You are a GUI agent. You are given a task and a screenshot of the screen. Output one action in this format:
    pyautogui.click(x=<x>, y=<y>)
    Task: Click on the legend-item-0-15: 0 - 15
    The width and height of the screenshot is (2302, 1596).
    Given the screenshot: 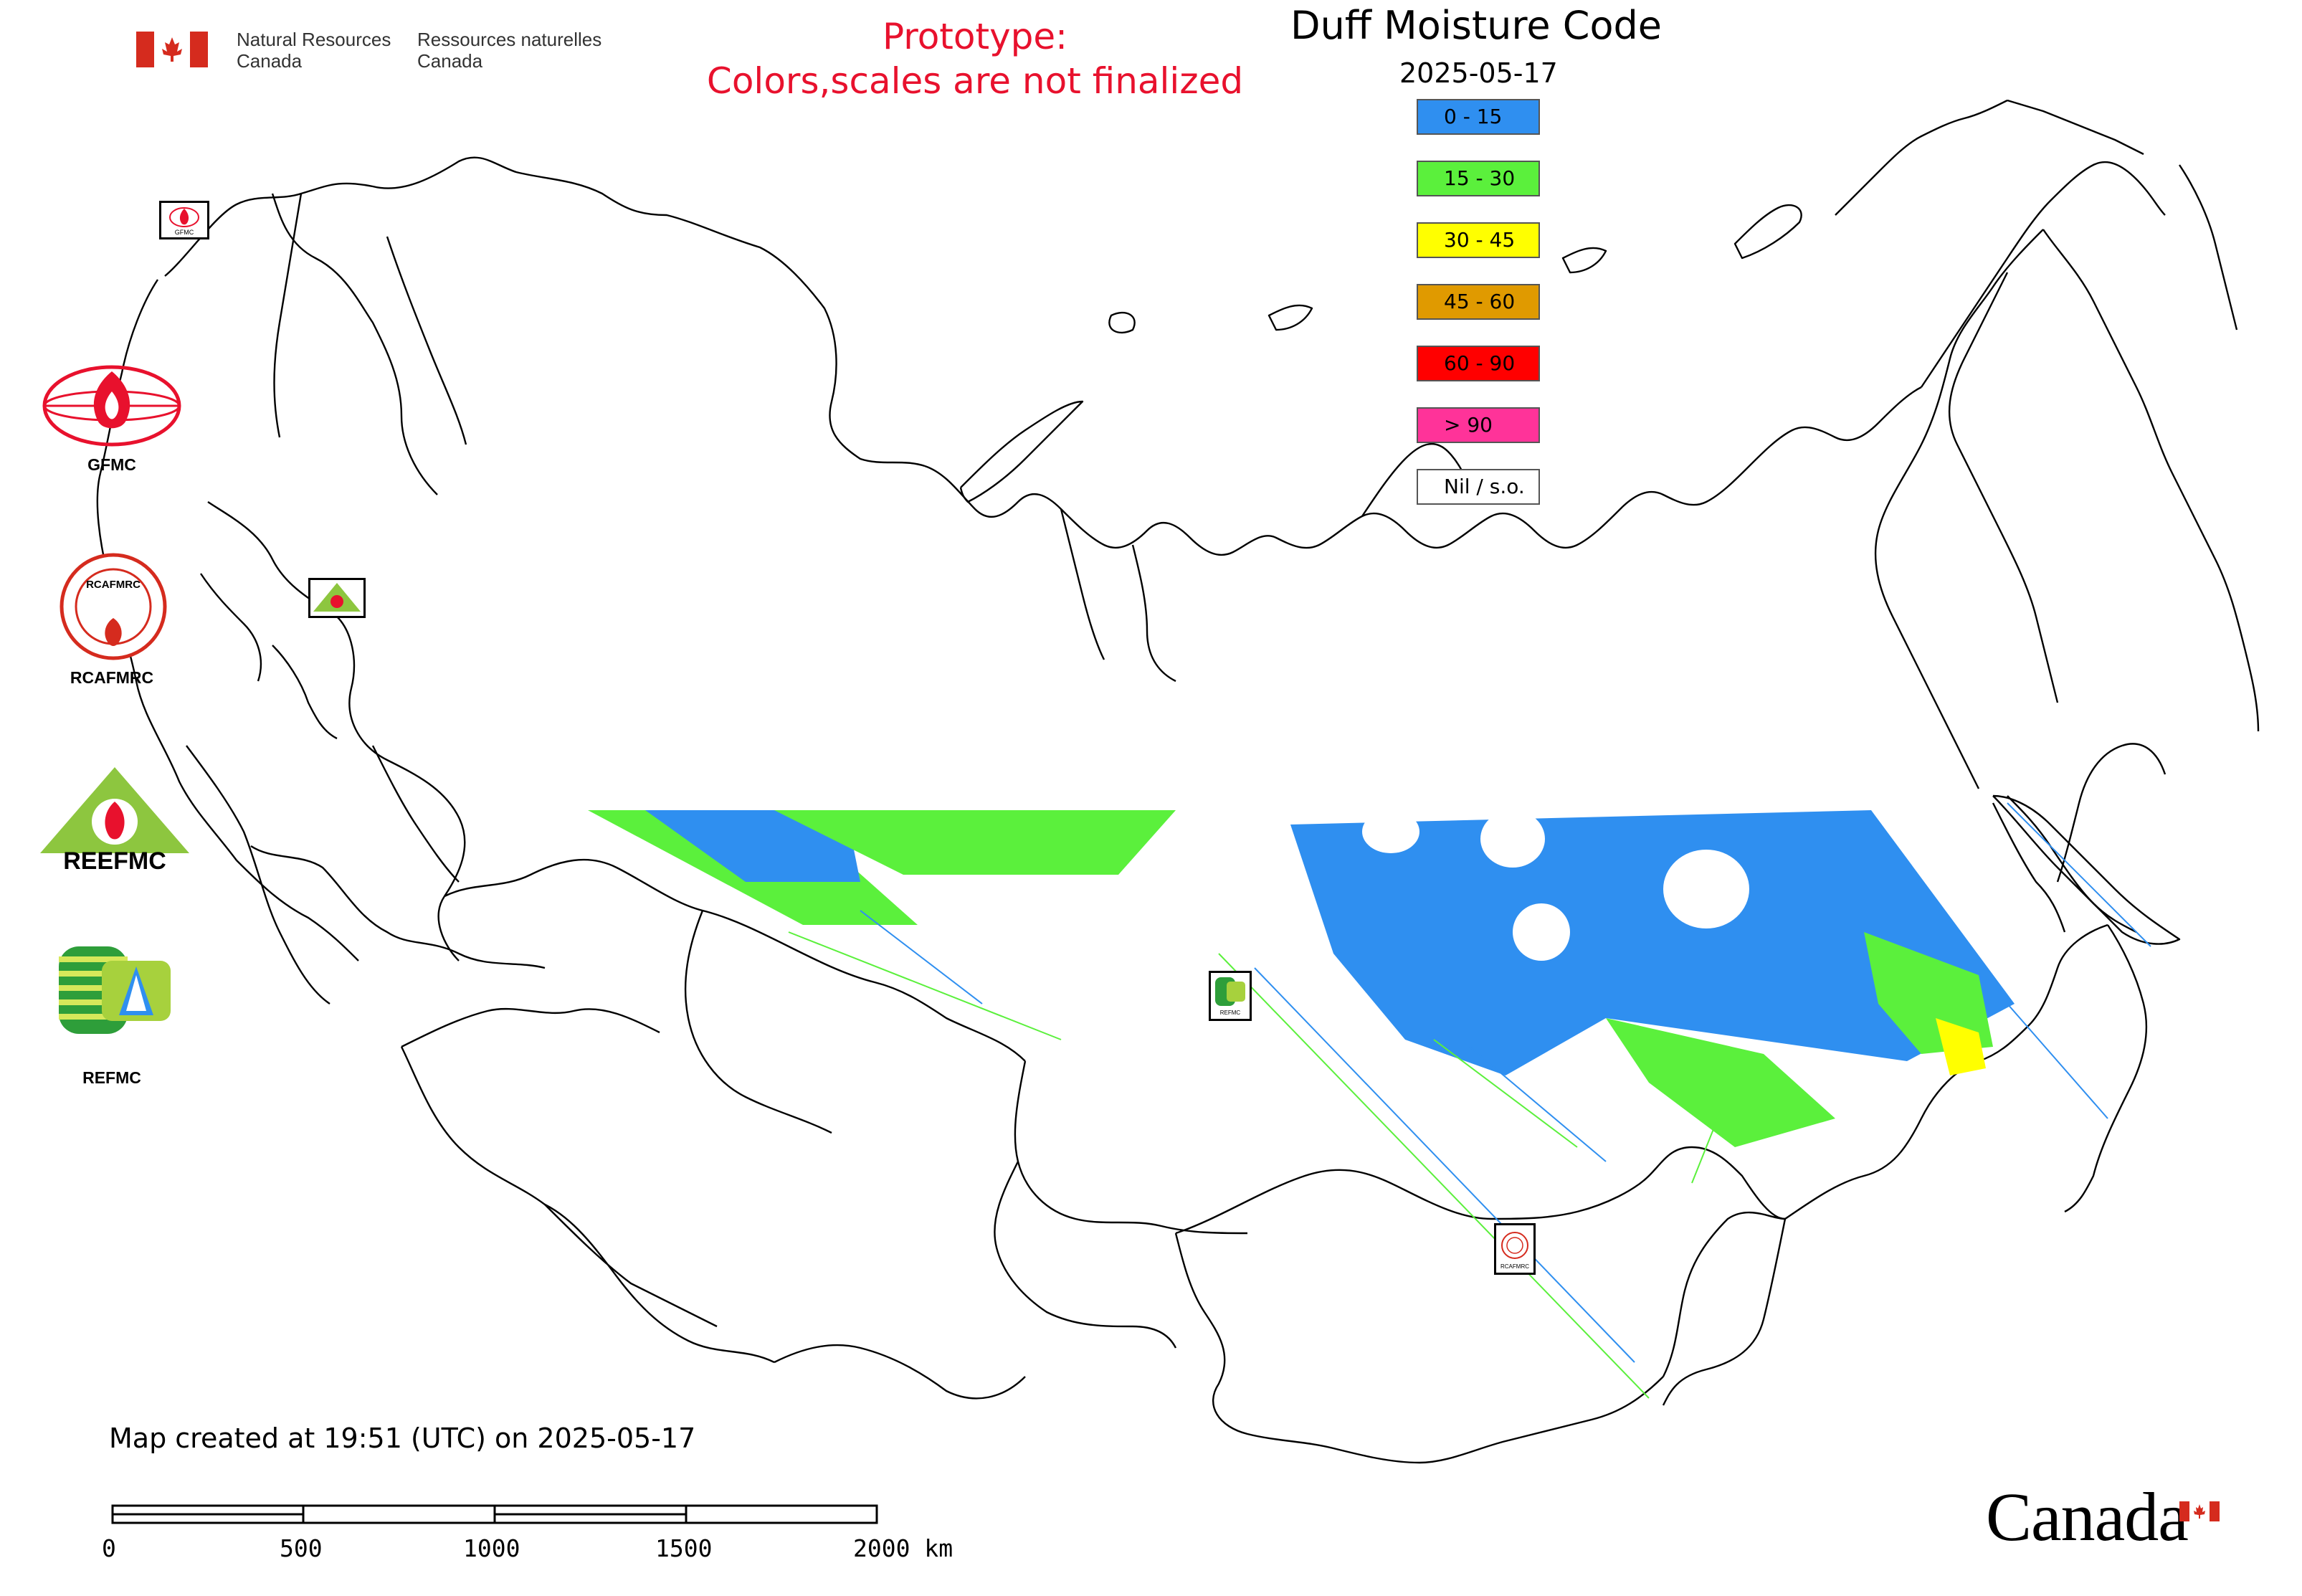 What is the action you would take?
    pyautogui.click(x=1478, y=117)
    